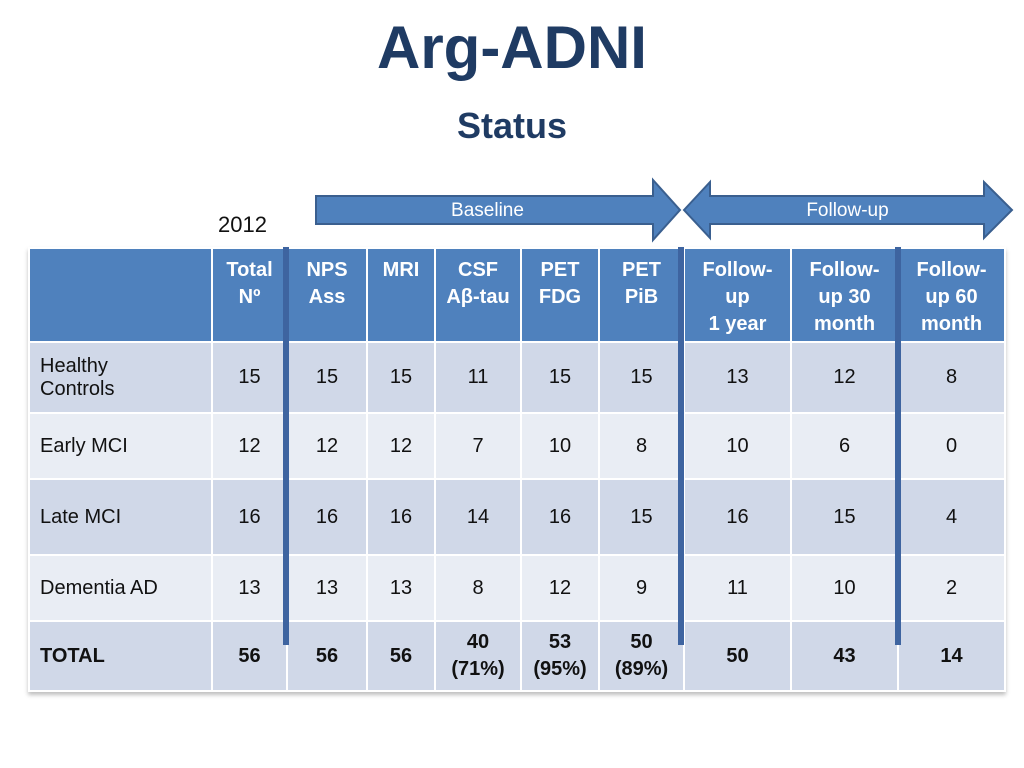 The height and width of the screenshot is (768, 1024). I want to click on column-header-empty, so click(120, 295).